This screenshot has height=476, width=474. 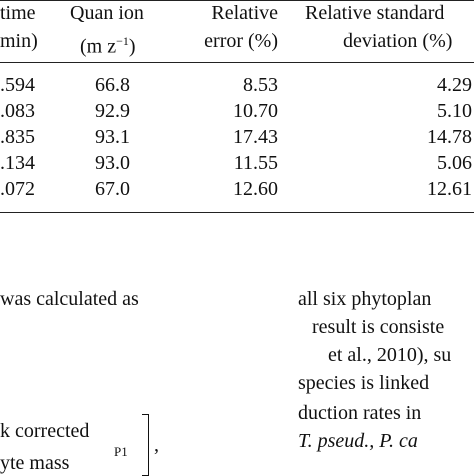 What do you see at coordinates (378, 327) in the screenshot?
I see `right-text-line2: result is consiste` at bounding box center [378, 327].